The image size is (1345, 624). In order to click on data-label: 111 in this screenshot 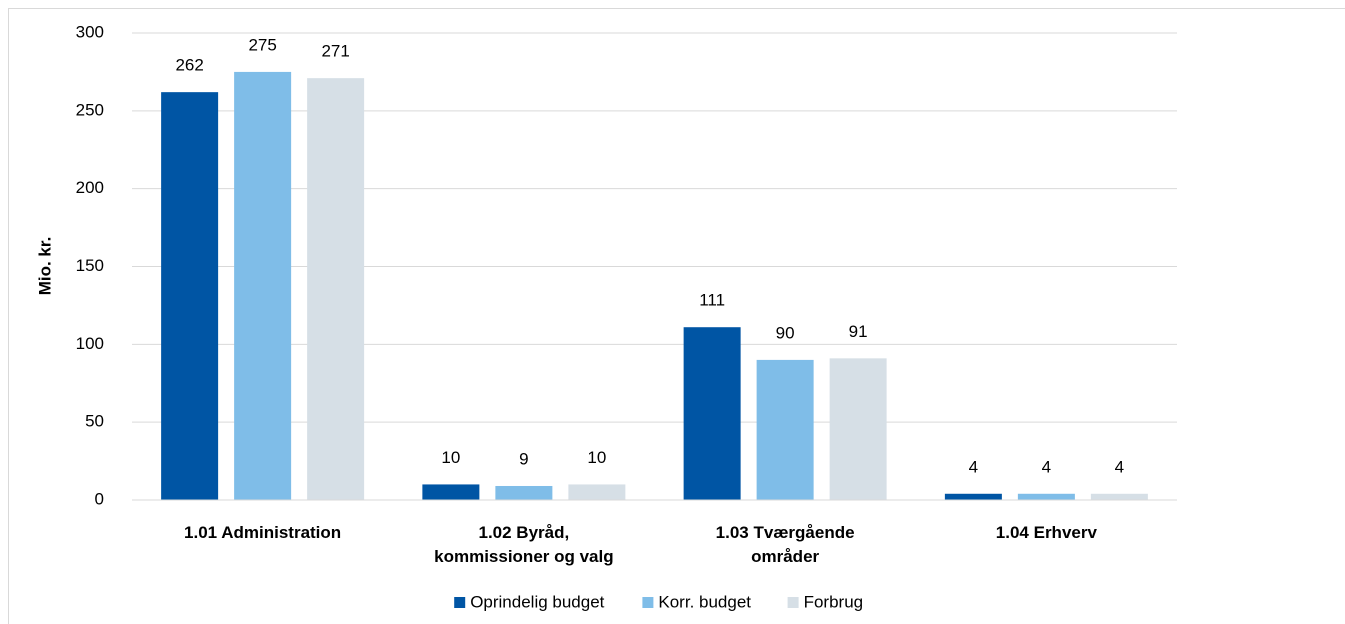, I will do `click(712, 300)`.